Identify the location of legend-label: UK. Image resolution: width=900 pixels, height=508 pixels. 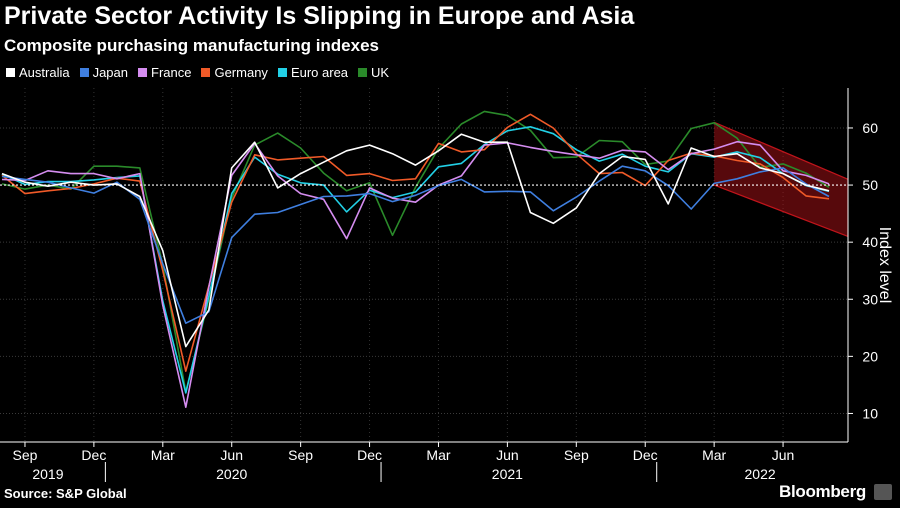
(380, 72).